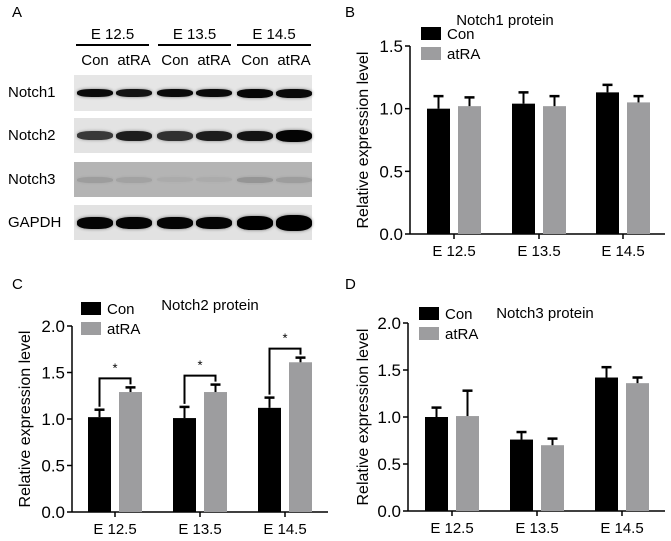 The image size is (671, 541). Describe the element at coordinates (194, 34) in the screenshot. I see `stage-header-e13-5: E 13.5` at that location.